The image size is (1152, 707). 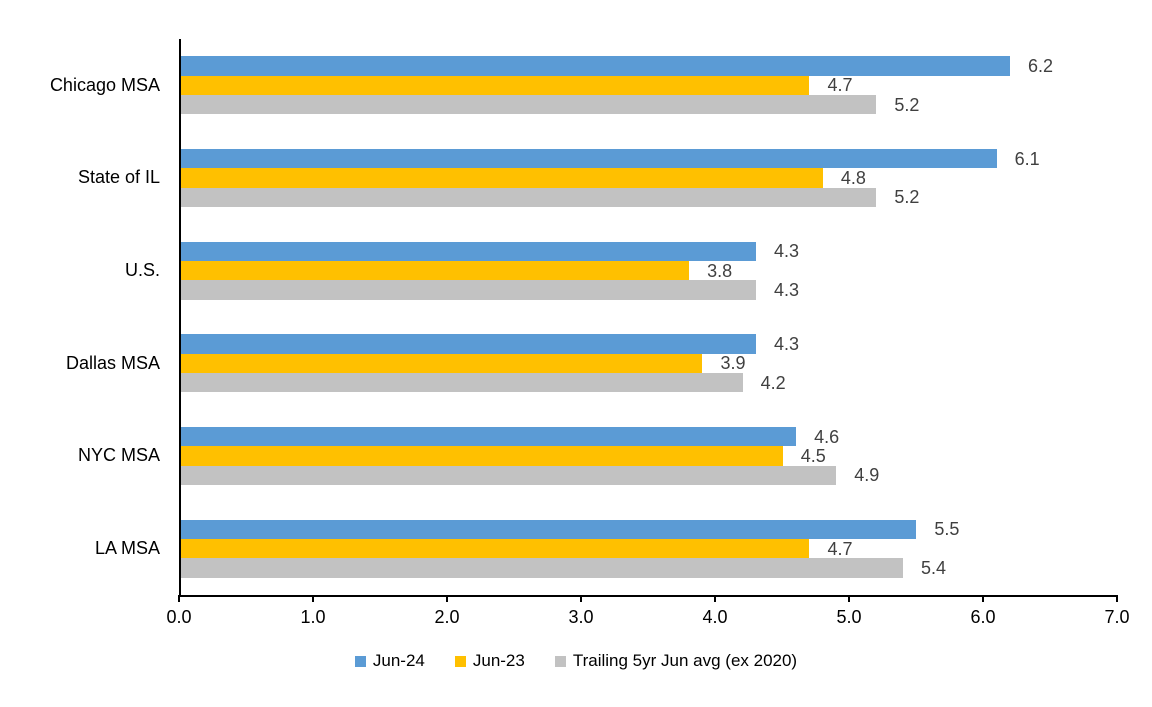 I want to click on legend-label: Jun-23, so click(x=498, y=660).